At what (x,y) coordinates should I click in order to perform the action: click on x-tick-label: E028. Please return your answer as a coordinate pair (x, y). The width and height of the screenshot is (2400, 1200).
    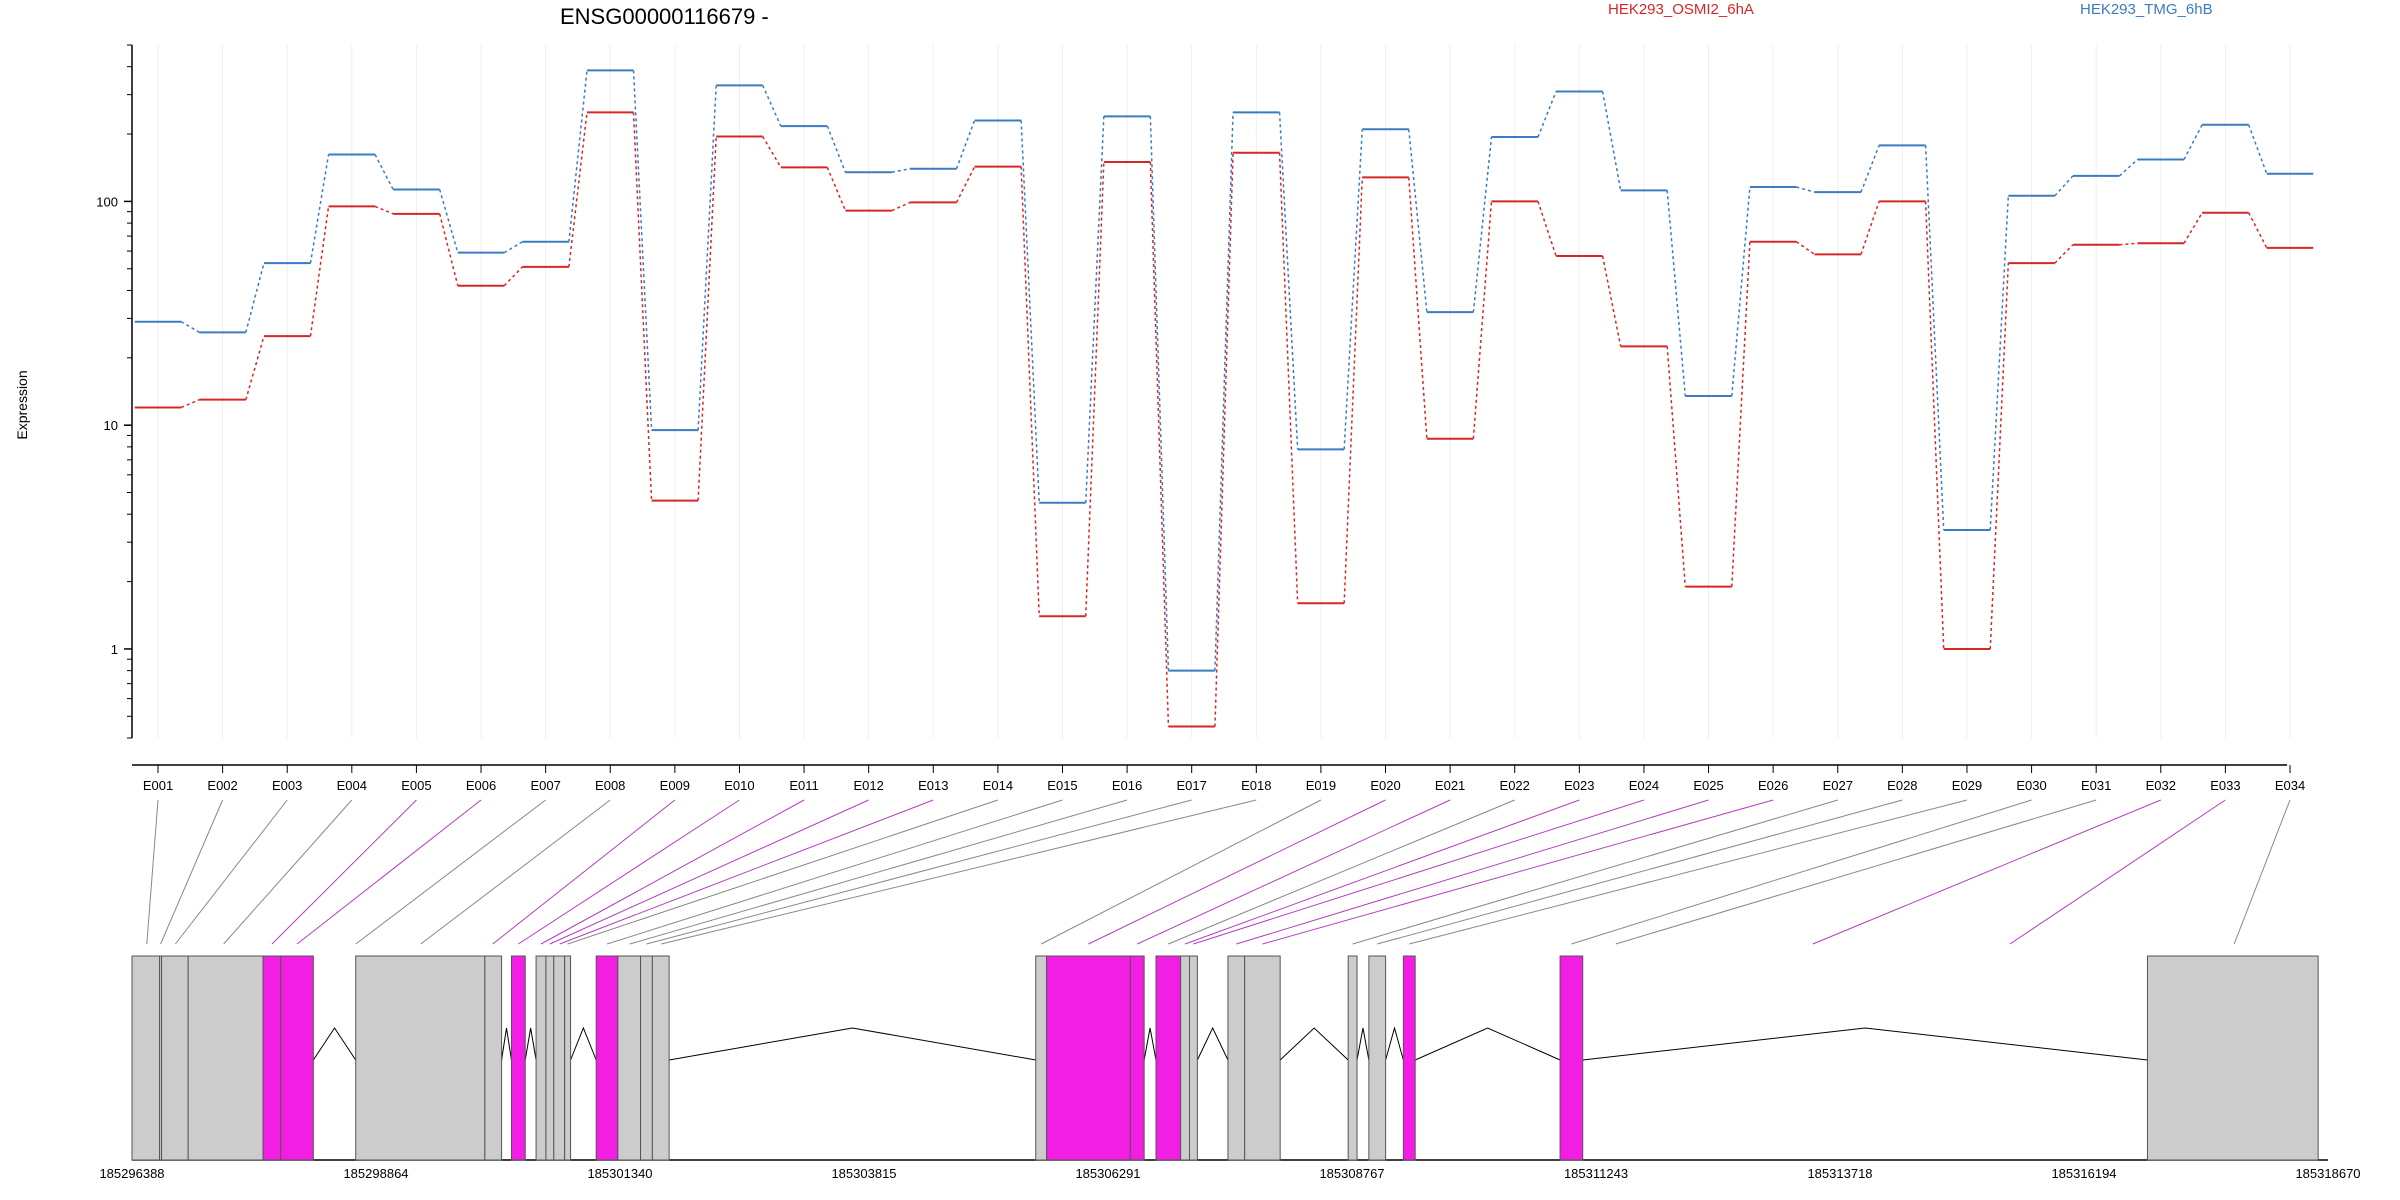
    Looking at the image, I should click on (1902, 785).